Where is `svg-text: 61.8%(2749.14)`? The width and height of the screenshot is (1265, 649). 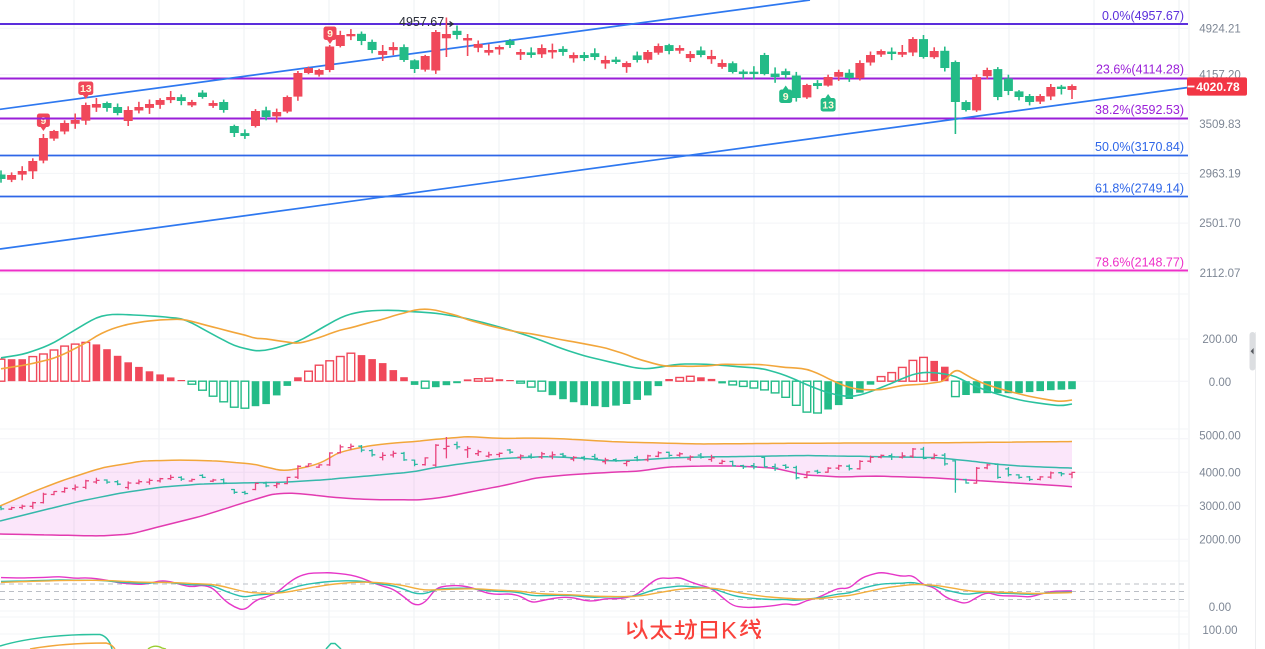 svg-text: 61.8%(2749.14) is located at coordinates (1139, 189).